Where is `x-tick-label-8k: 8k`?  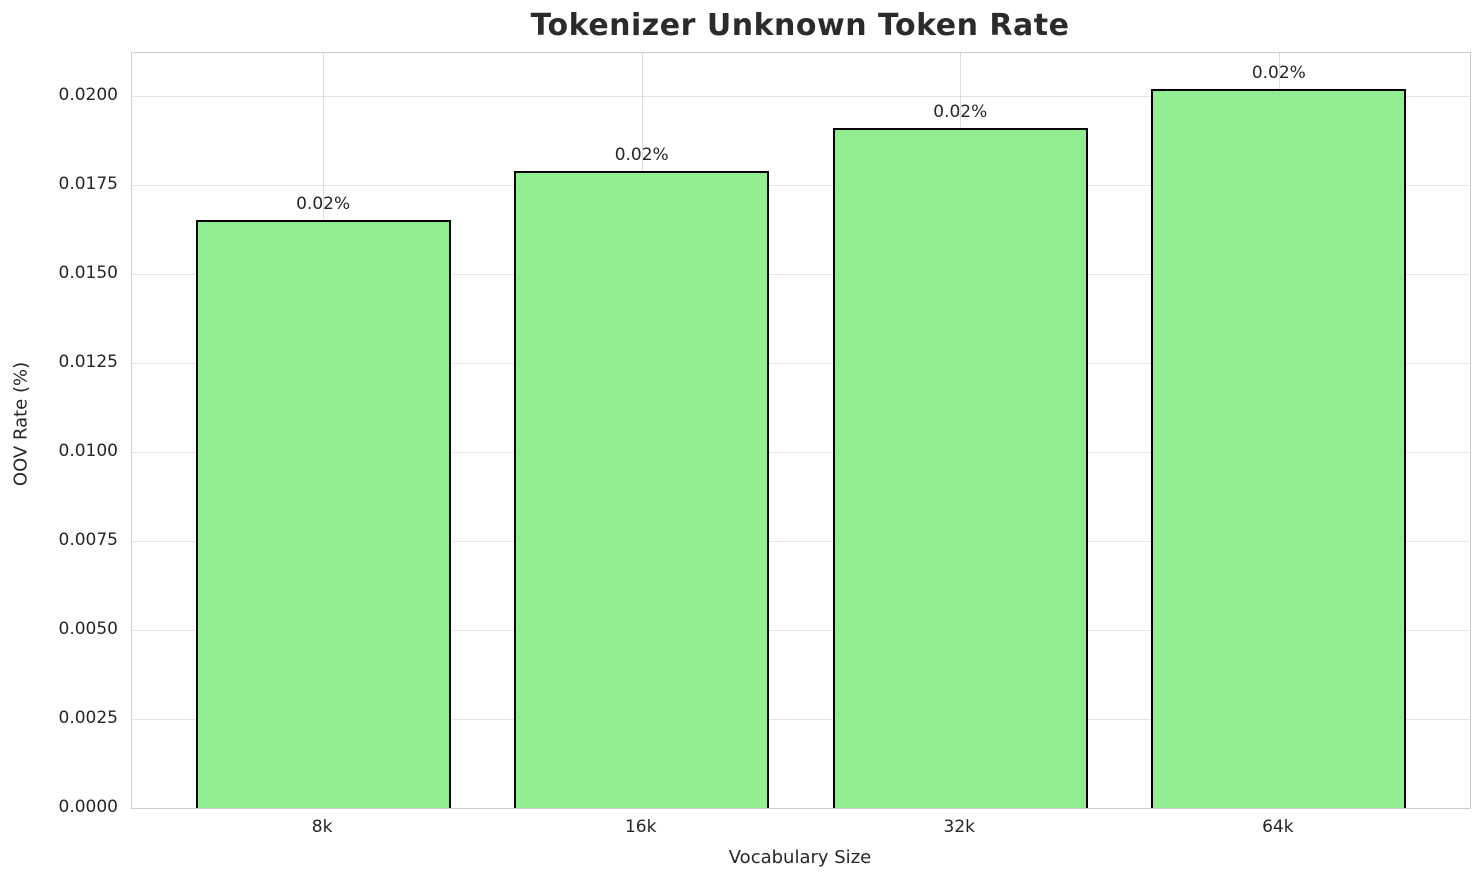
x-tick-label-8k: 8k is located at coordinates (322, 827).